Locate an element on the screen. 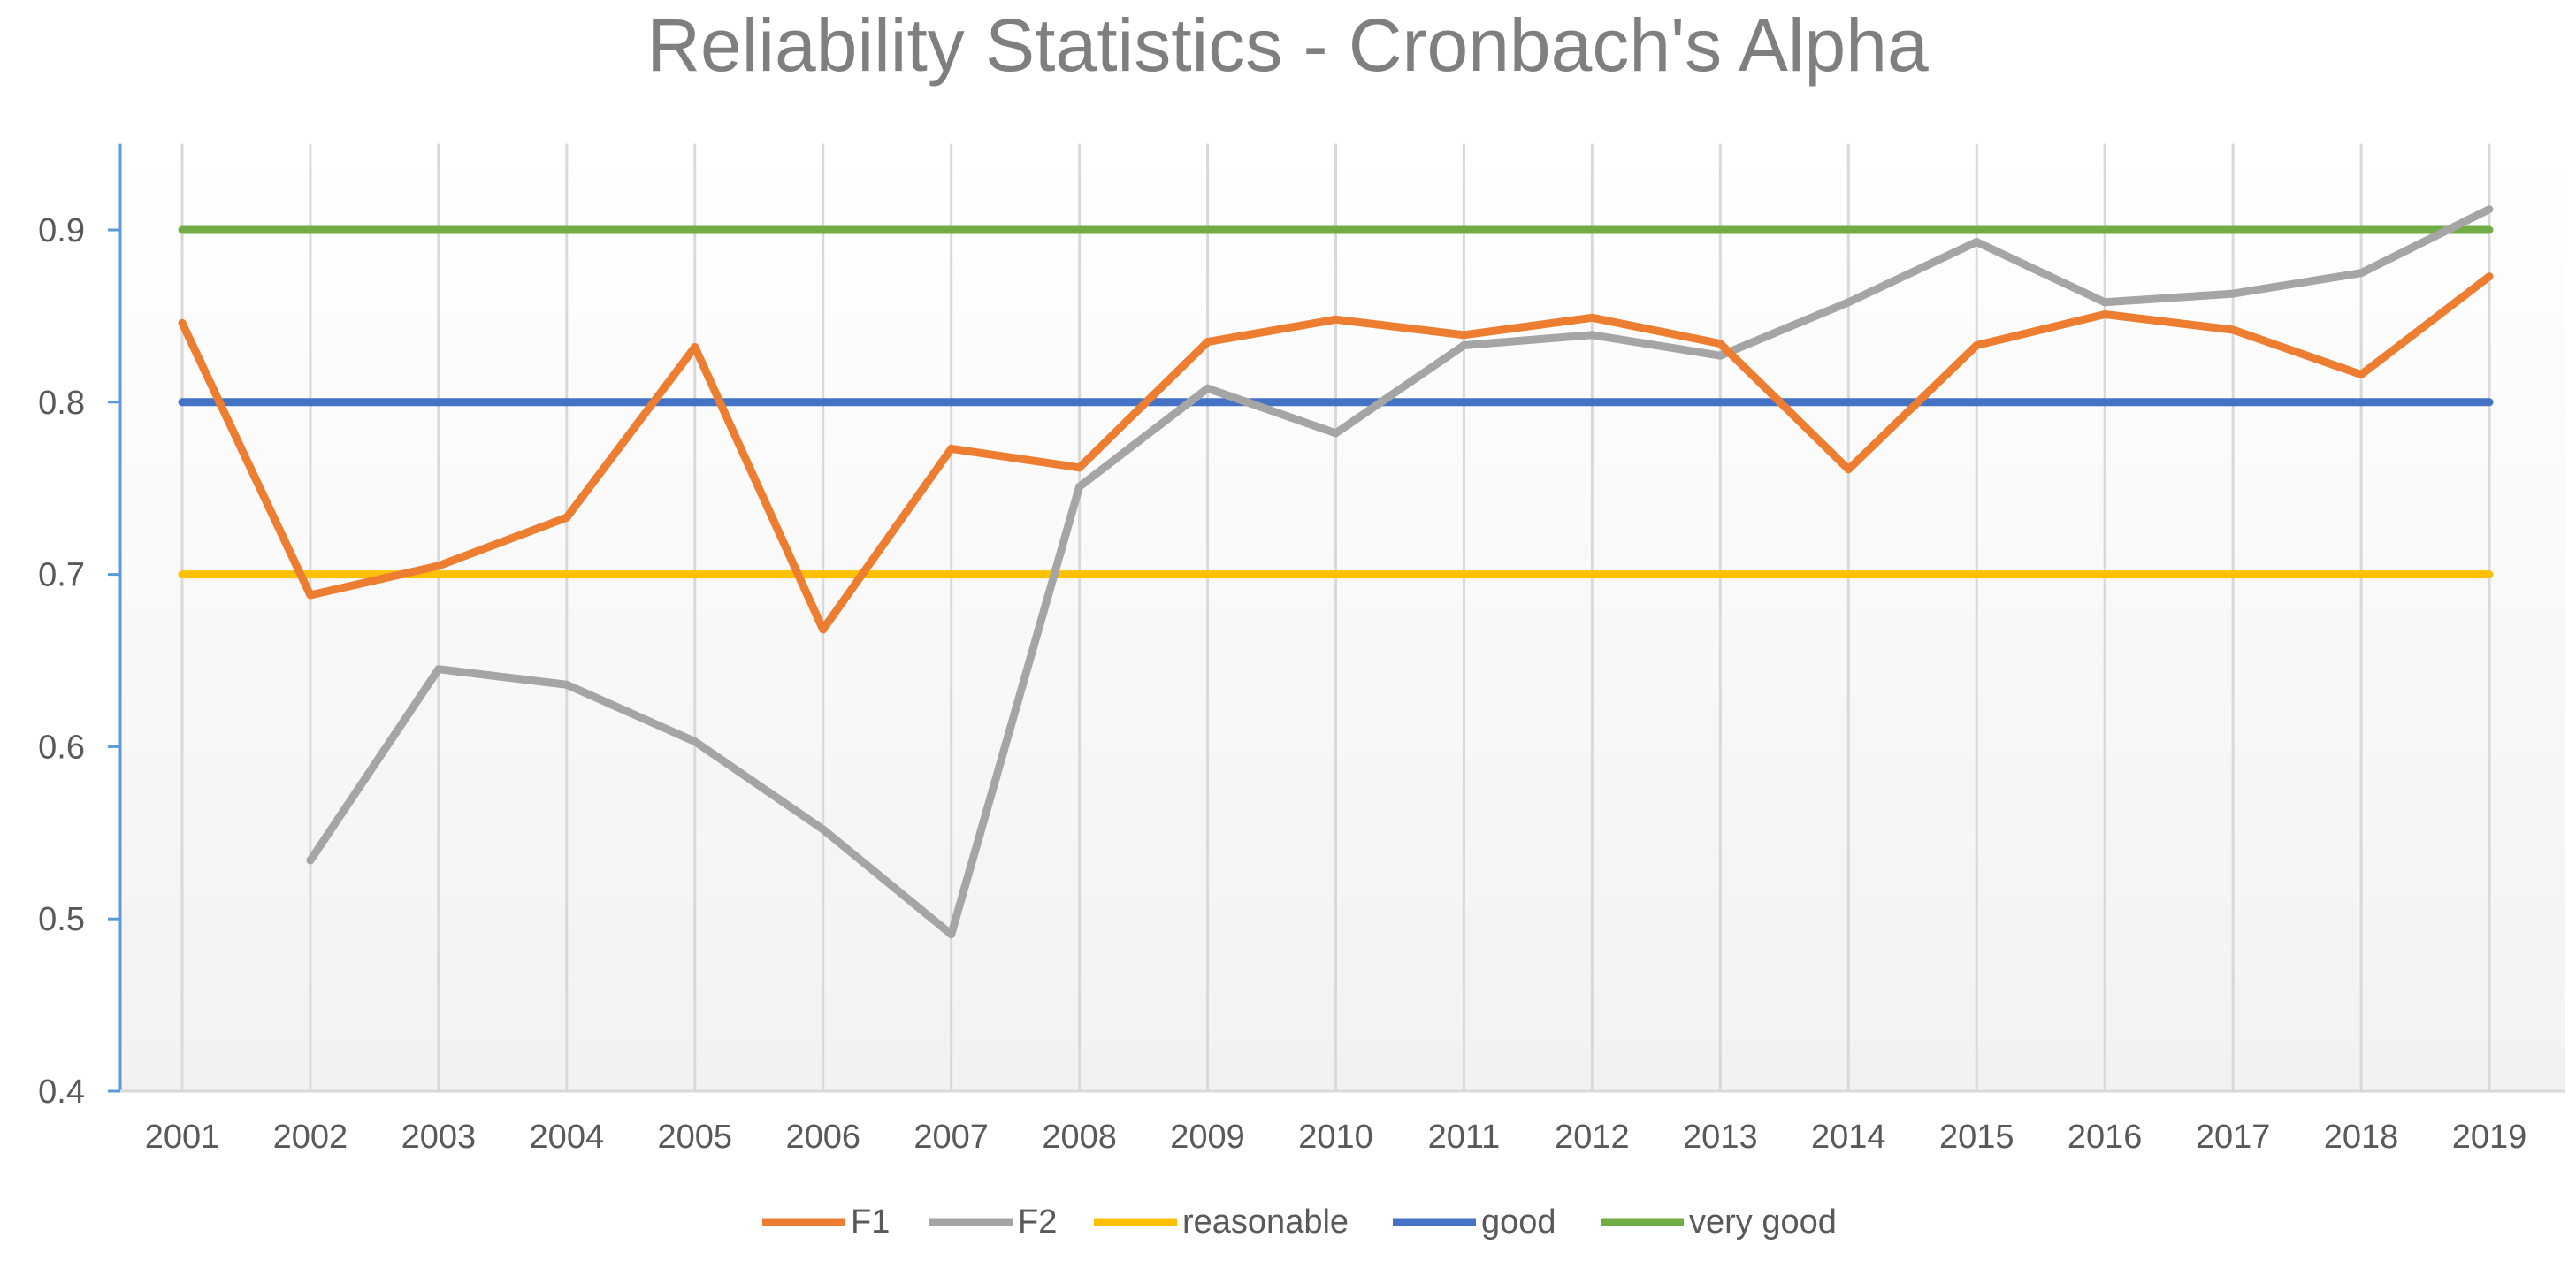 The width and height of the screenshot is (2576, 1276). x-tick-label-2009: 2009 is located at coordinates (1207, 1137).